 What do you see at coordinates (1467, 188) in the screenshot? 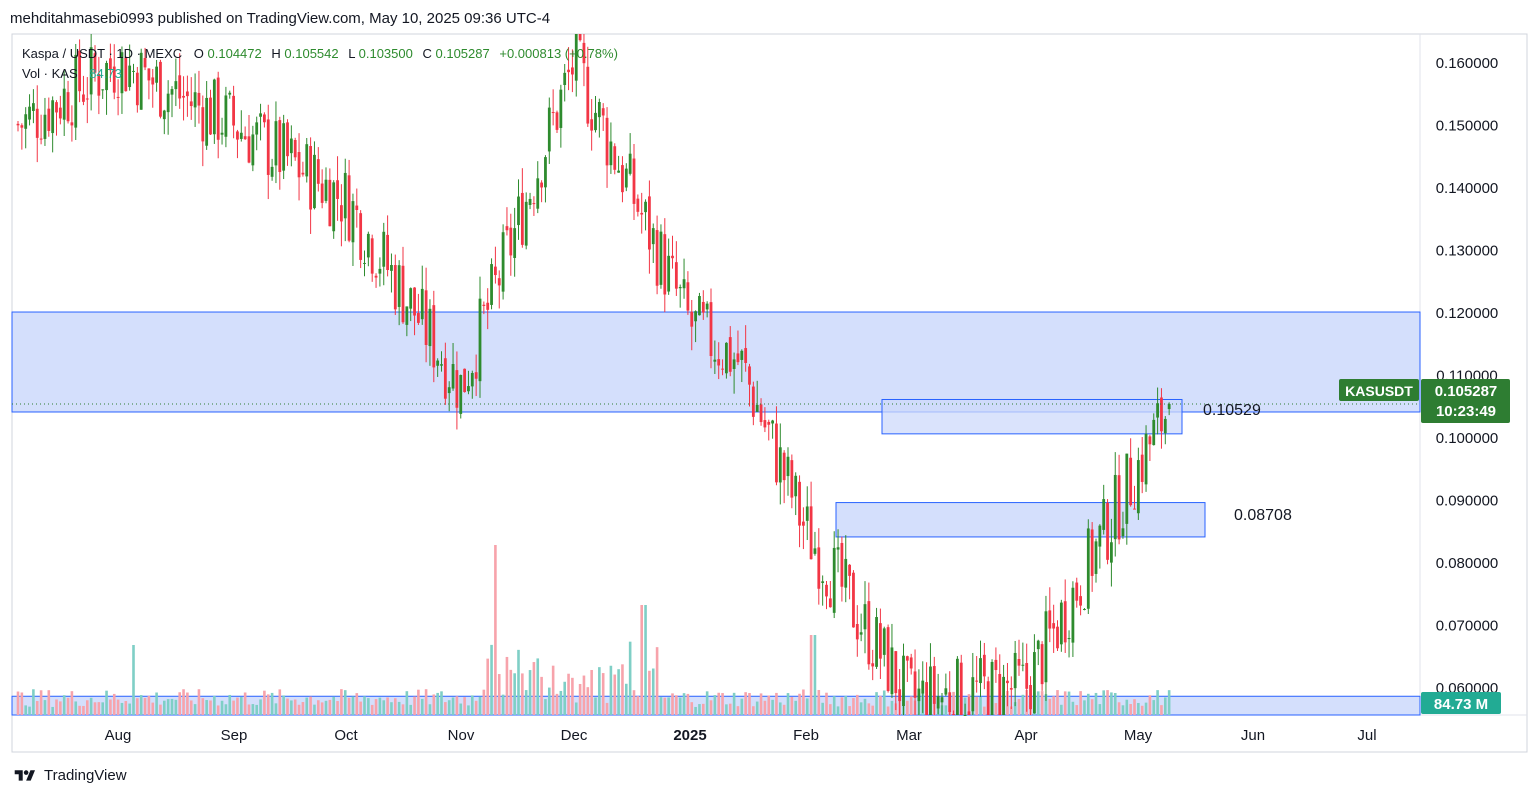
I see `y-tick-label: 0.140000` at bounding box center [1467, 188].